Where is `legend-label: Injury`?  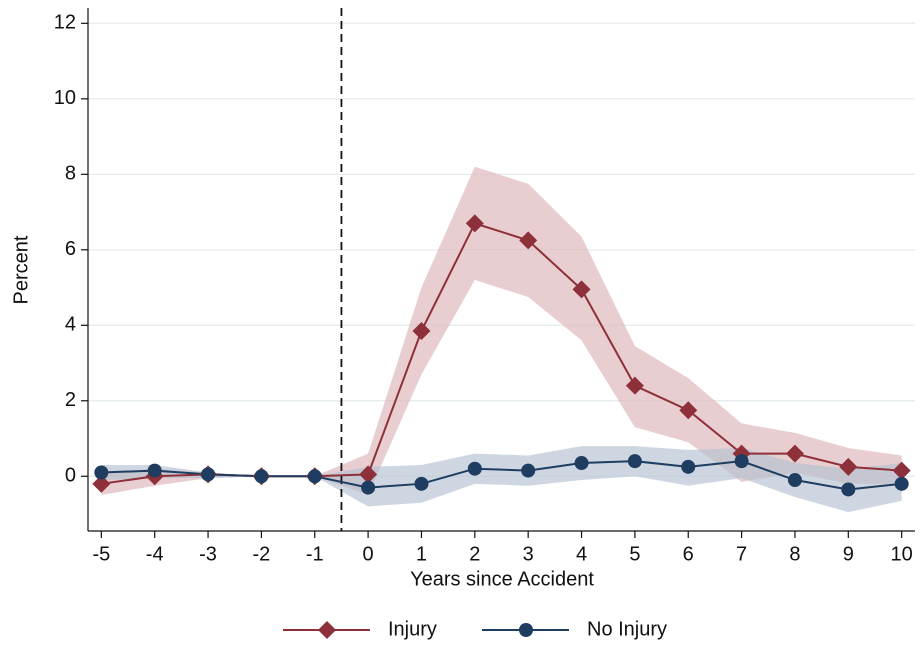
legend-label: Injury is located at coordinates (412, 629).